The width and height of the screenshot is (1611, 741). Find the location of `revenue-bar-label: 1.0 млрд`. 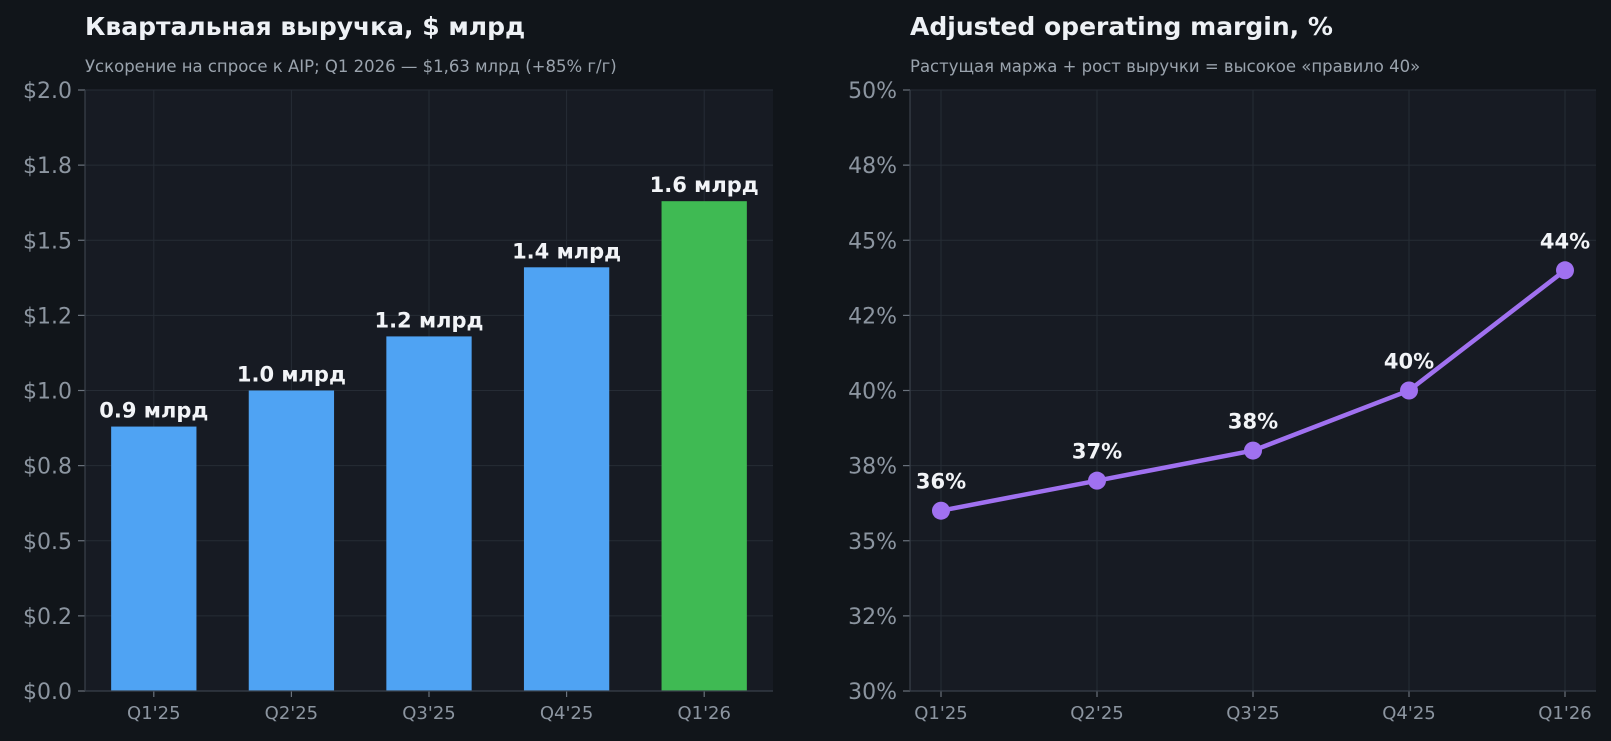

revenue-bar-label: 1.0 млрд is located at coordinates (291, 375).